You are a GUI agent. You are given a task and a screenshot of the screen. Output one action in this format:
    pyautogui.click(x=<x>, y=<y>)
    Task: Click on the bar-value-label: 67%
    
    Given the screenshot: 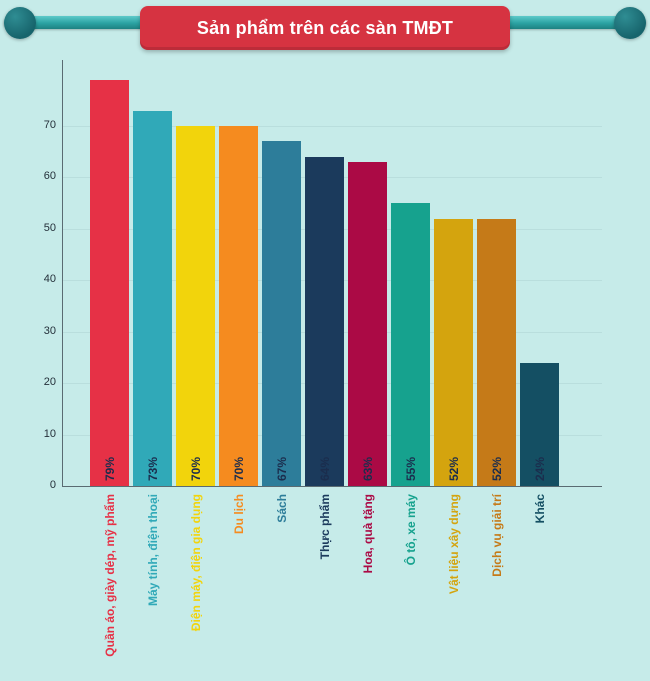 What is the action you would take?
    pyautogui.click(x=281, y=468)
    